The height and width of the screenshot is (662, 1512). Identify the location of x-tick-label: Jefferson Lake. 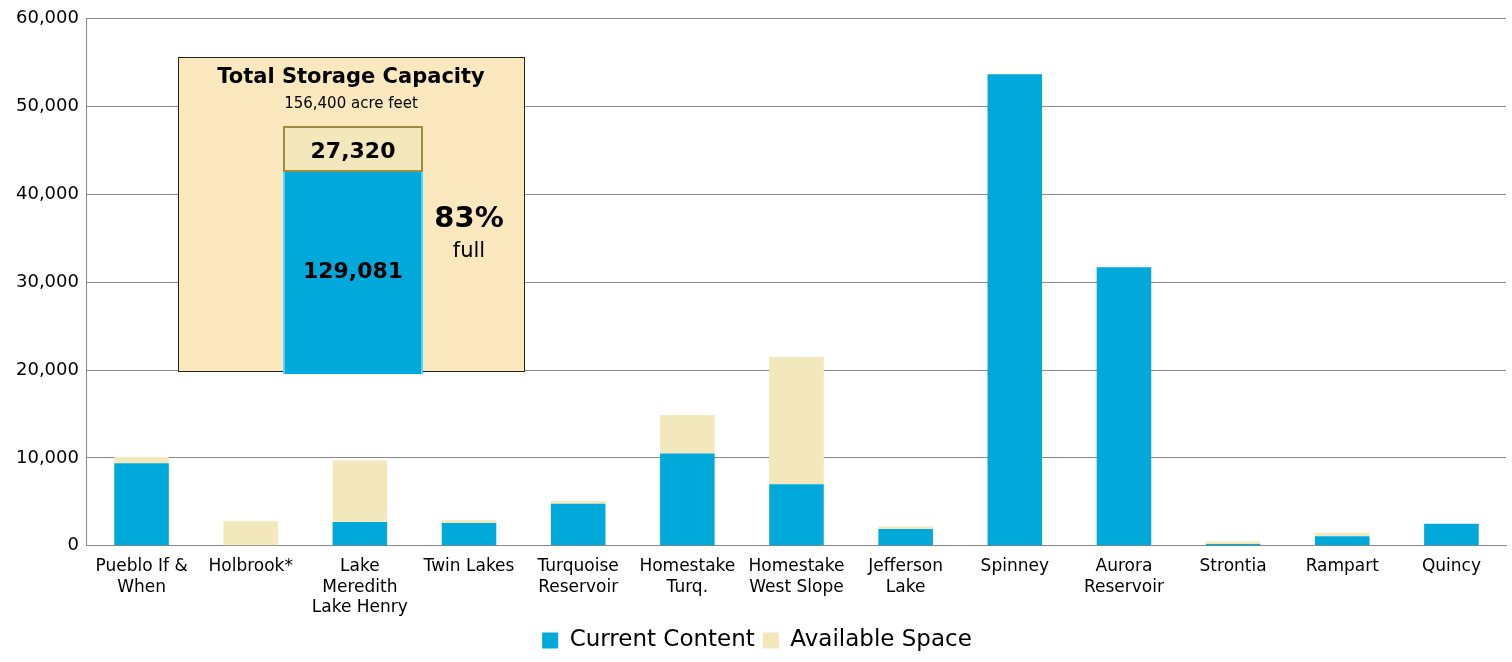
(905, 575).